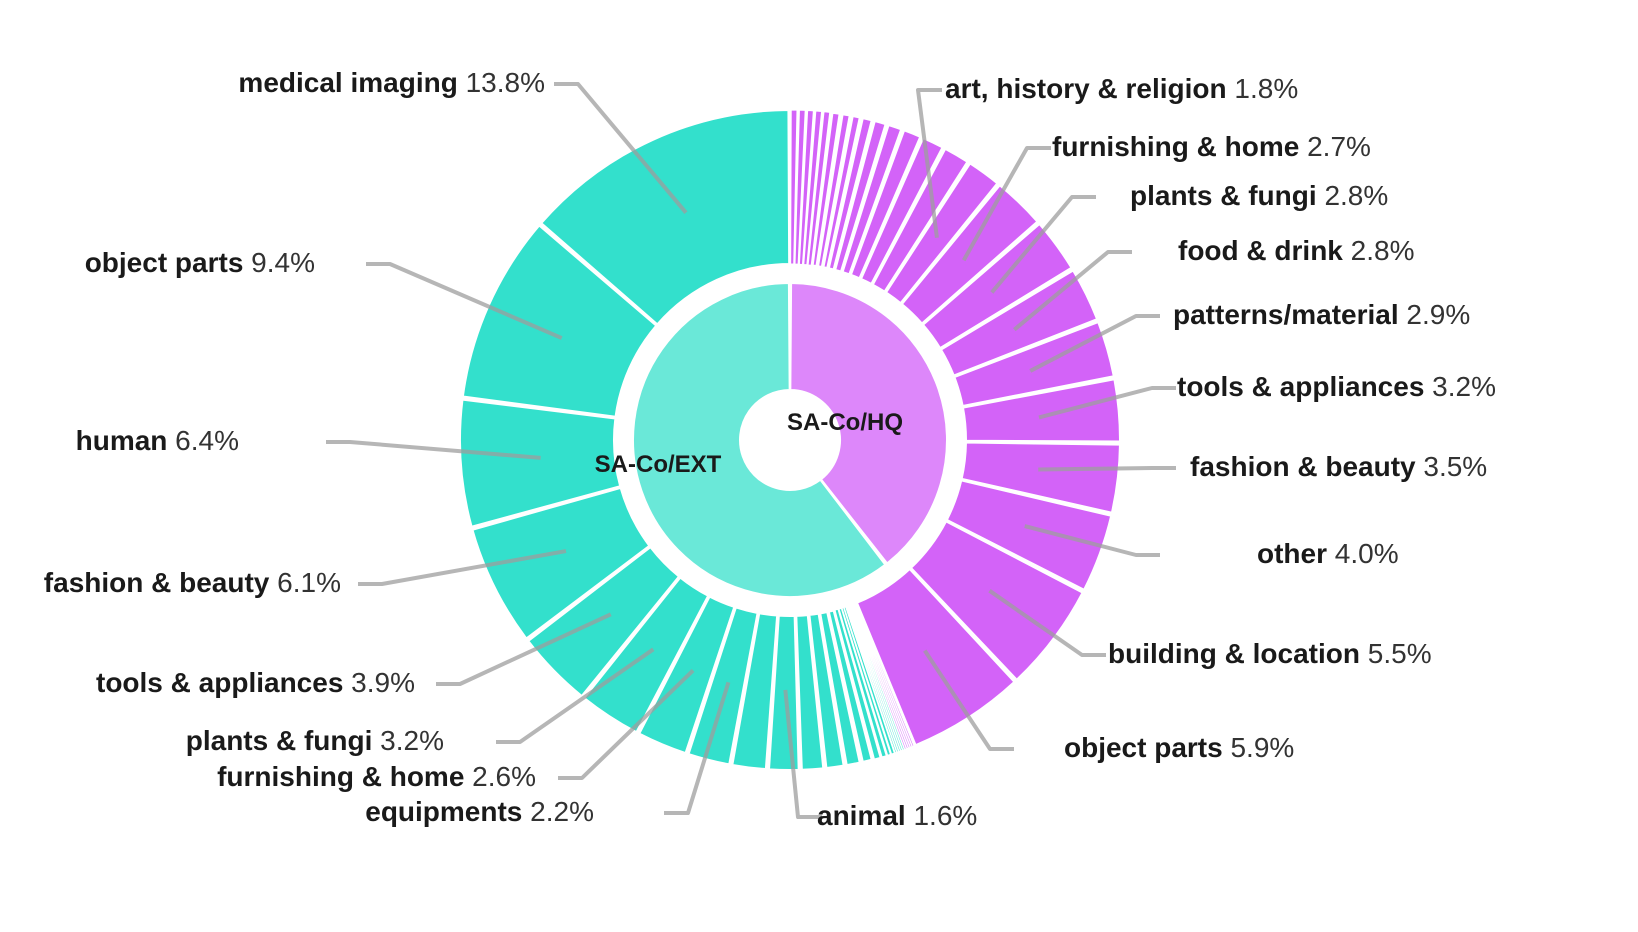 The width and height of the screenshot is (1638, 932). Describe the element at coordinates (207, 440) in the screenshot. I see `label-percent: 6.4%` at that location.